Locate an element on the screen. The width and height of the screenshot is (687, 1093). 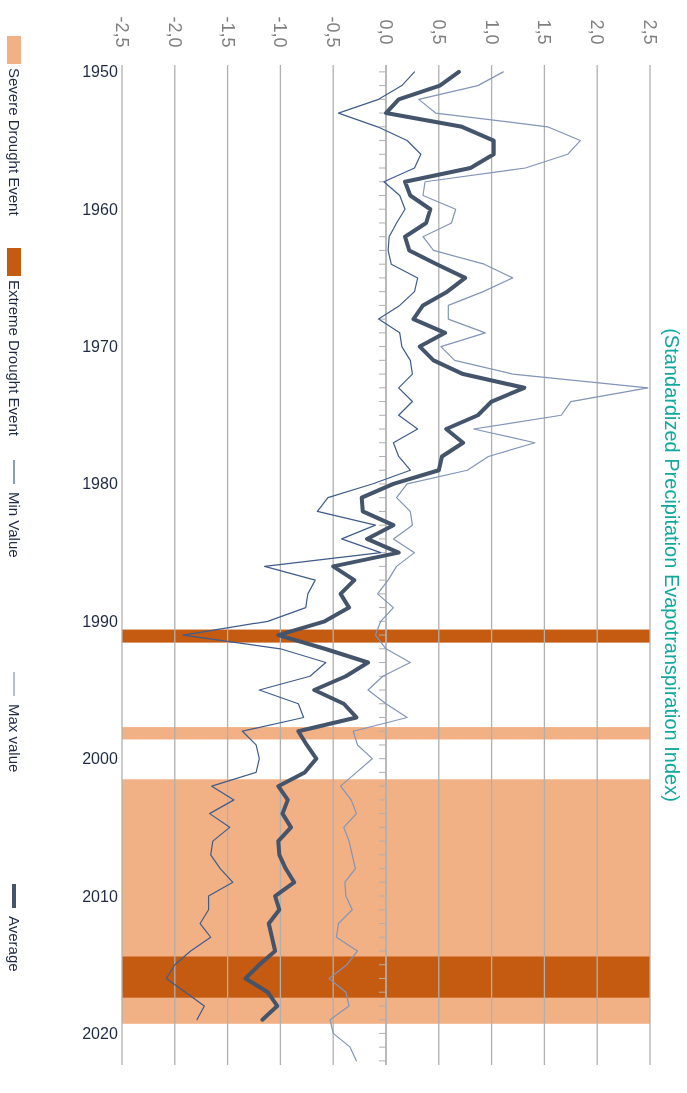
x-tick-label: 2,0 is located at coordinates (597, 32).